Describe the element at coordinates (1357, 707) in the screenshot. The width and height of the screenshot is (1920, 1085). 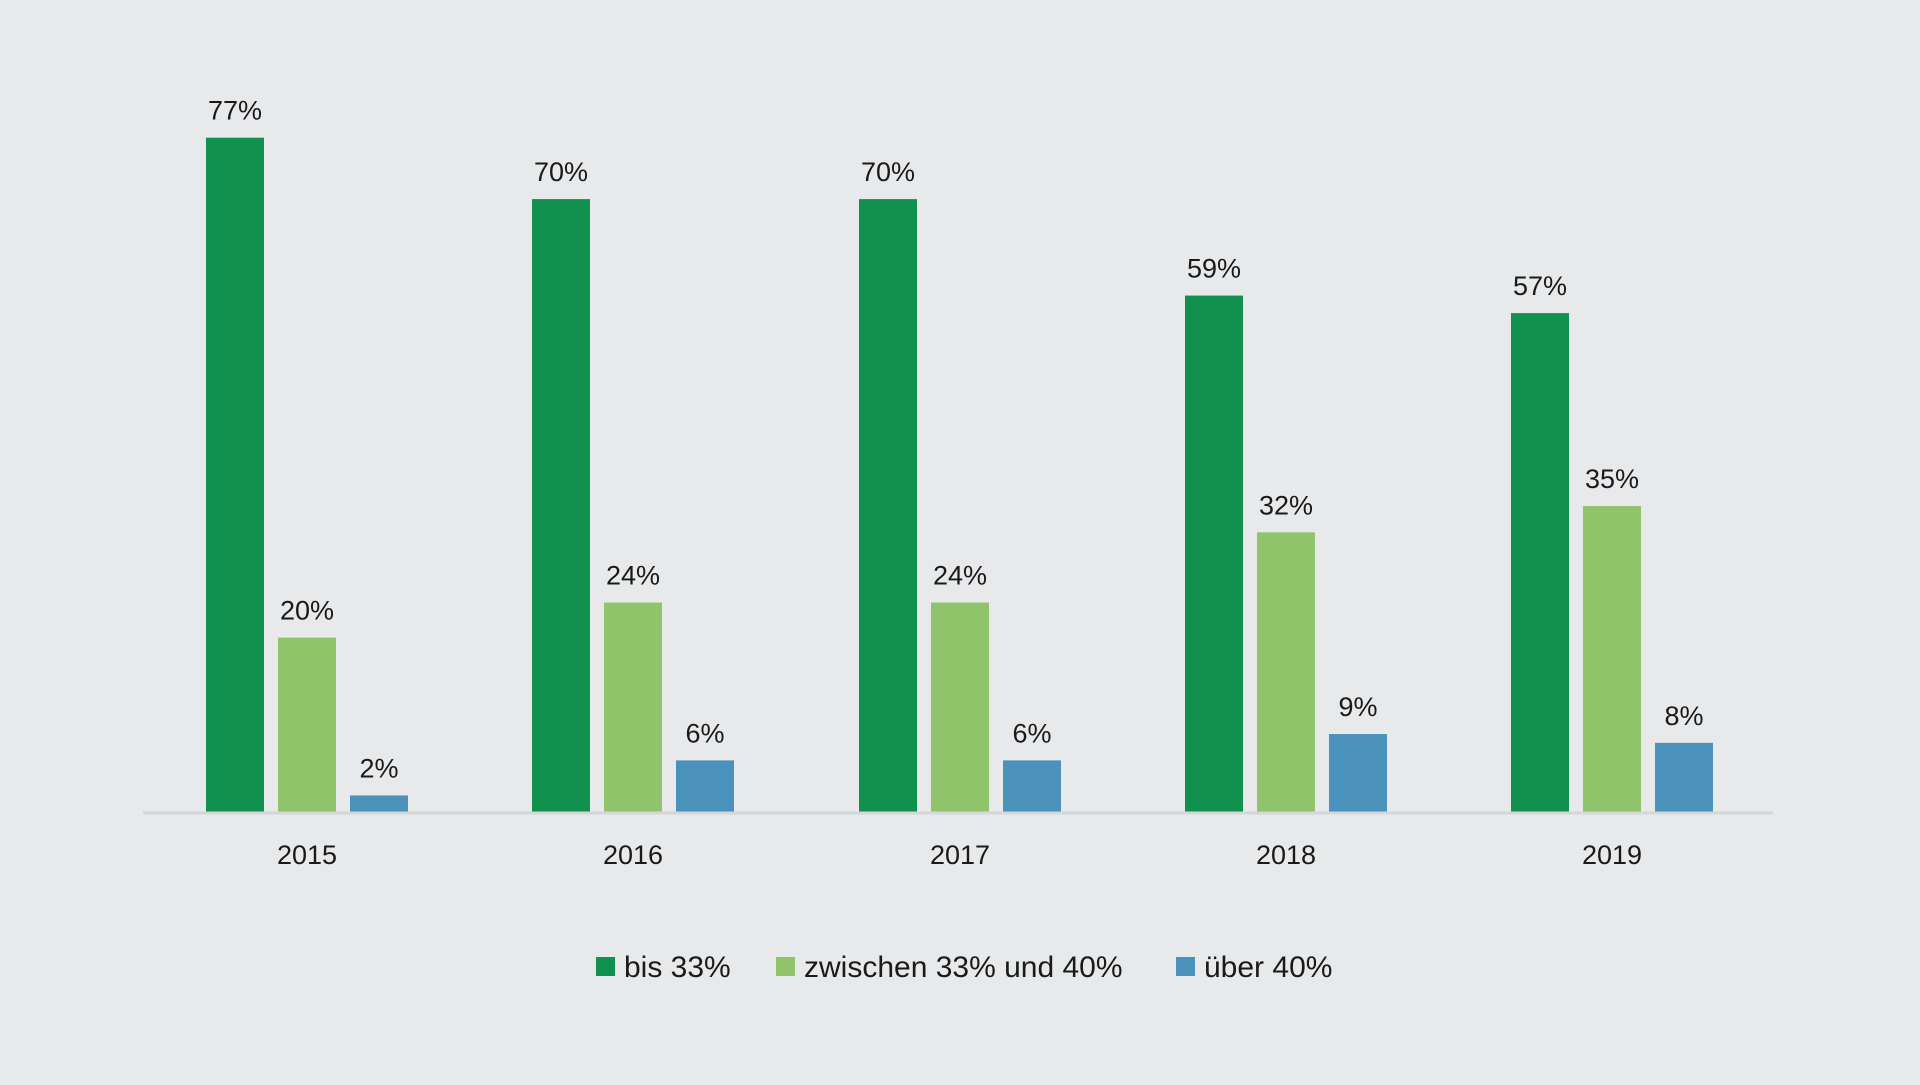
I see `data-label-2018-series-3: 9%` at that location.